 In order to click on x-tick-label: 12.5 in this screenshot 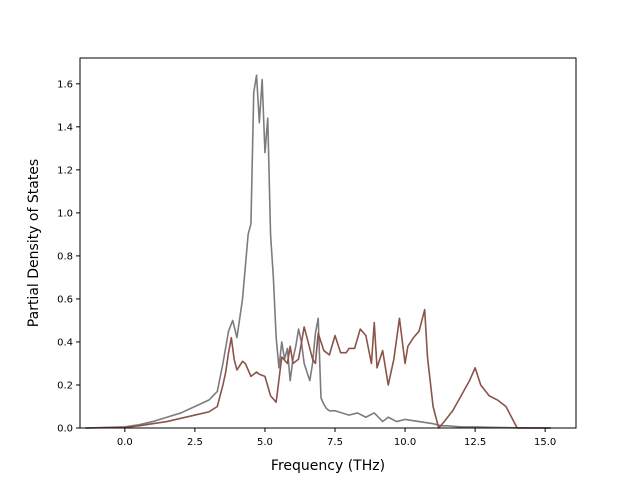, I will do `click(475, 442)`.